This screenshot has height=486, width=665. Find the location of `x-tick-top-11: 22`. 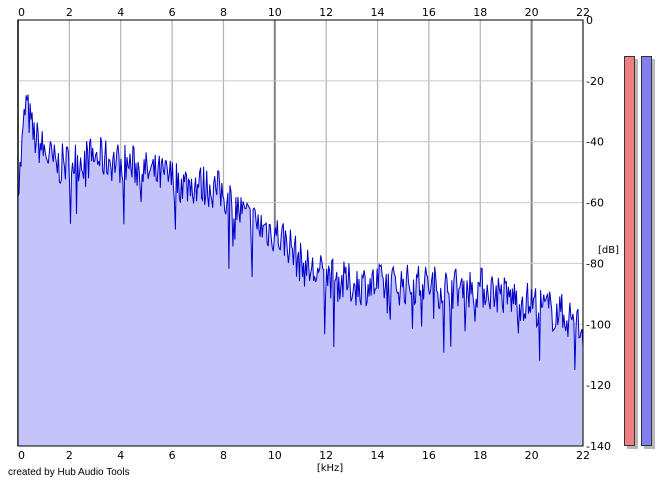

x-tick-top-11: 22 is located at coordinates (583, 12).